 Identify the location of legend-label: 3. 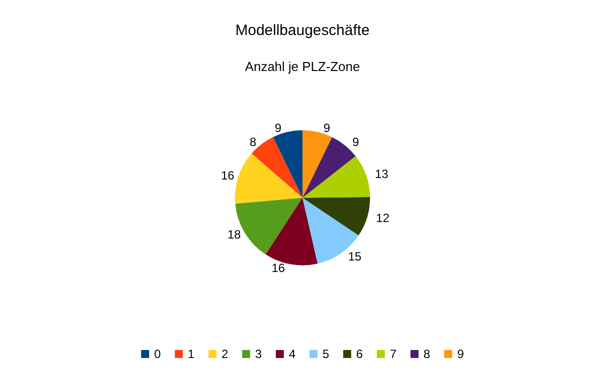
(258, 354).